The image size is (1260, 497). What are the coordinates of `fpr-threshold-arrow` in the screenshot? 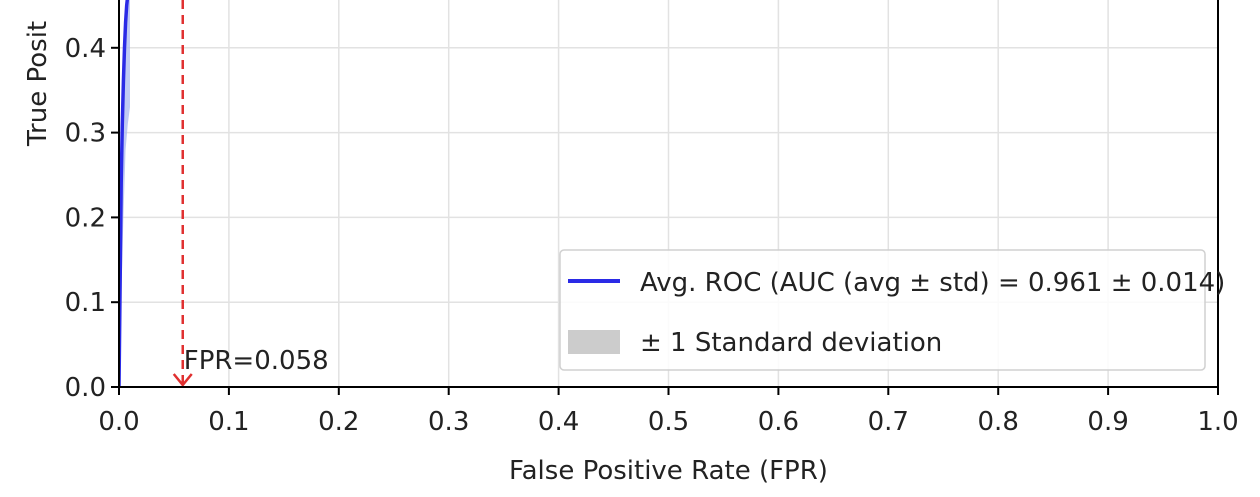 It's located at (182, 380).